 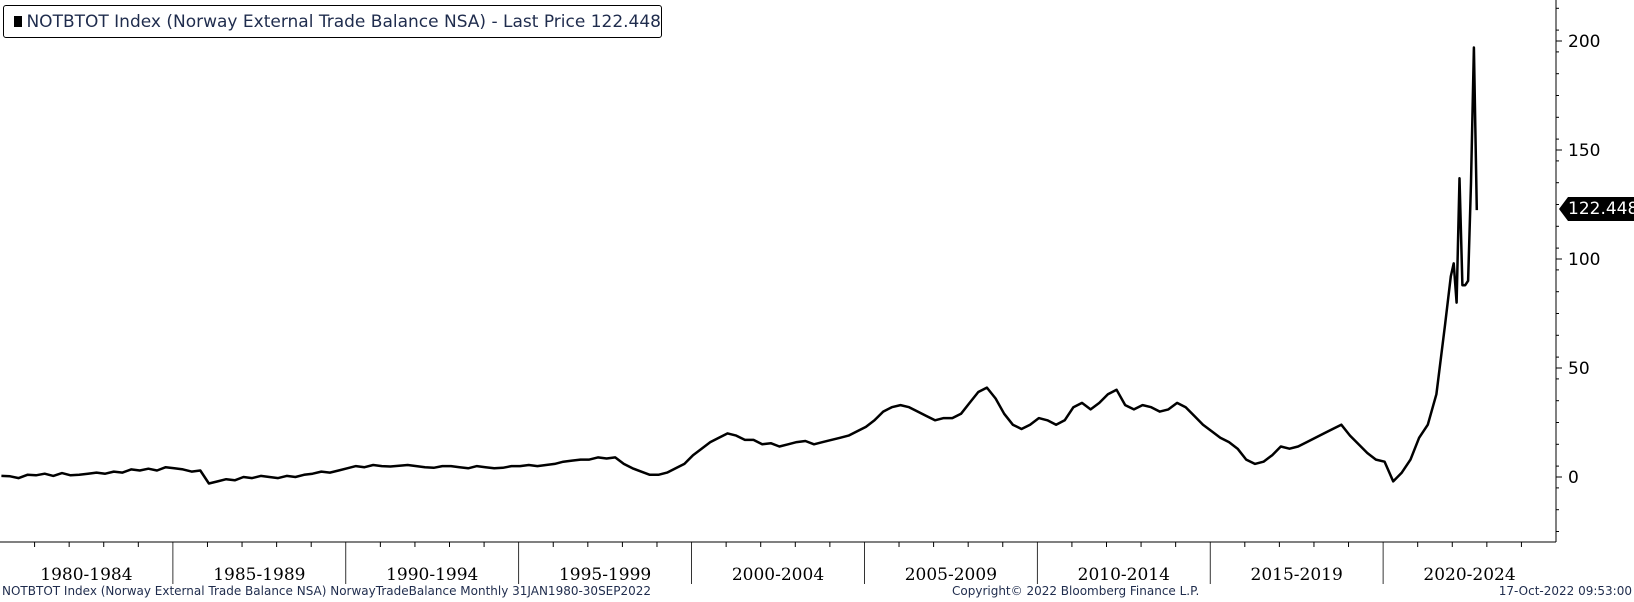 What do you see at coordinates (605, 575) in the screenshot?
I see `x-tick-label: 1995-1999` at bounding box center [605, 575].